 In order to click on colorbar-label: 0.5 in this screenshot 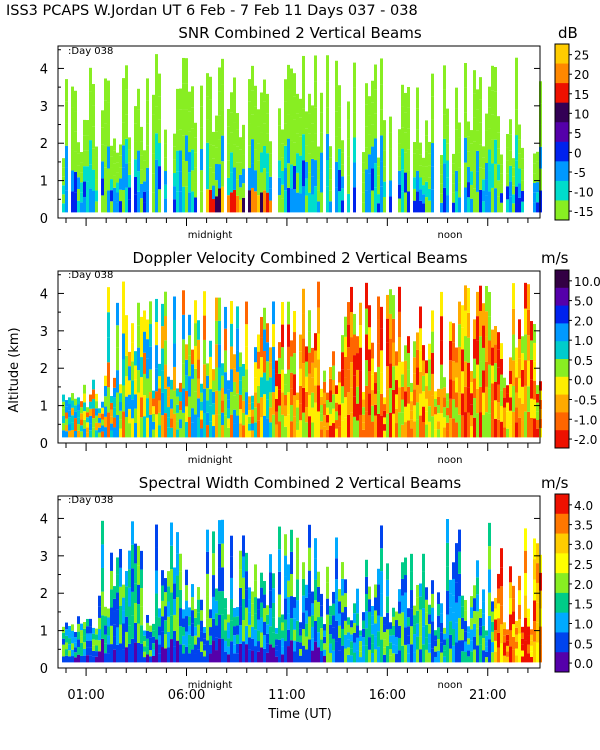, I will do `click(583, 361)`.